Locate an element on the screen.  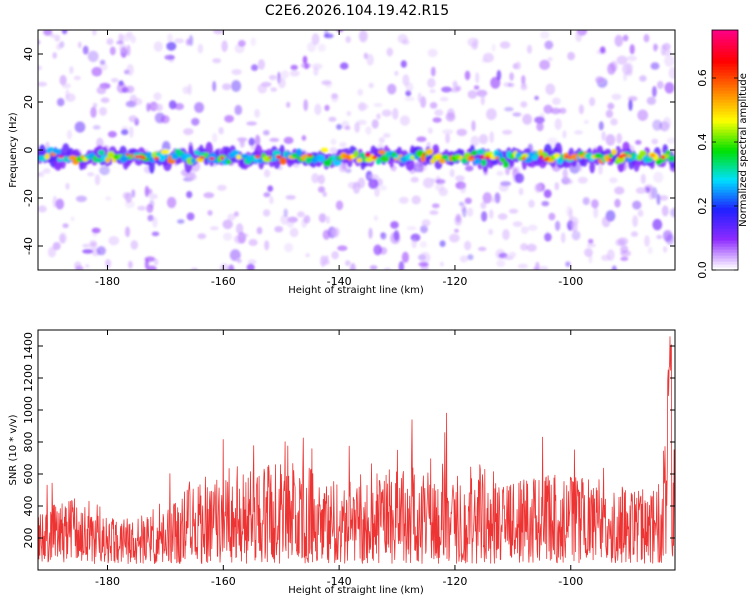
snr-y-tick-label: 600 is located at coordinates (28, 474).